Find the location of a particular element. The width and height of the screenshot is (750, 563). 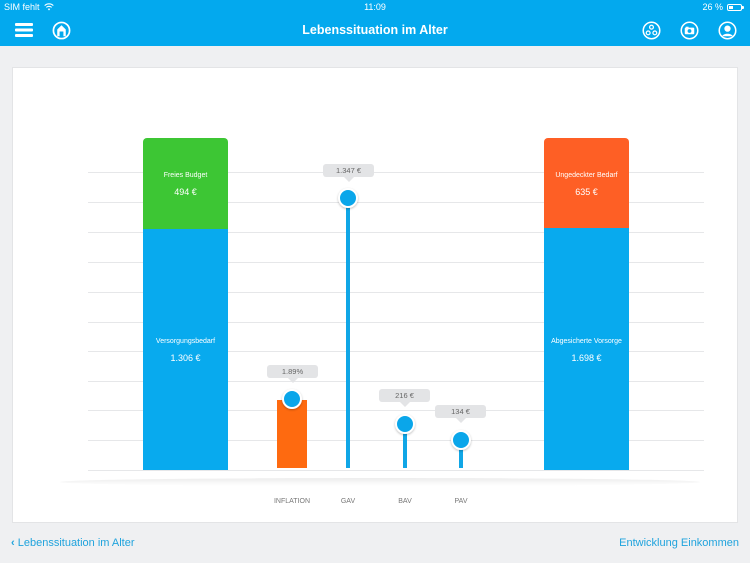

camera-icon is located at coordinates (689, 30).